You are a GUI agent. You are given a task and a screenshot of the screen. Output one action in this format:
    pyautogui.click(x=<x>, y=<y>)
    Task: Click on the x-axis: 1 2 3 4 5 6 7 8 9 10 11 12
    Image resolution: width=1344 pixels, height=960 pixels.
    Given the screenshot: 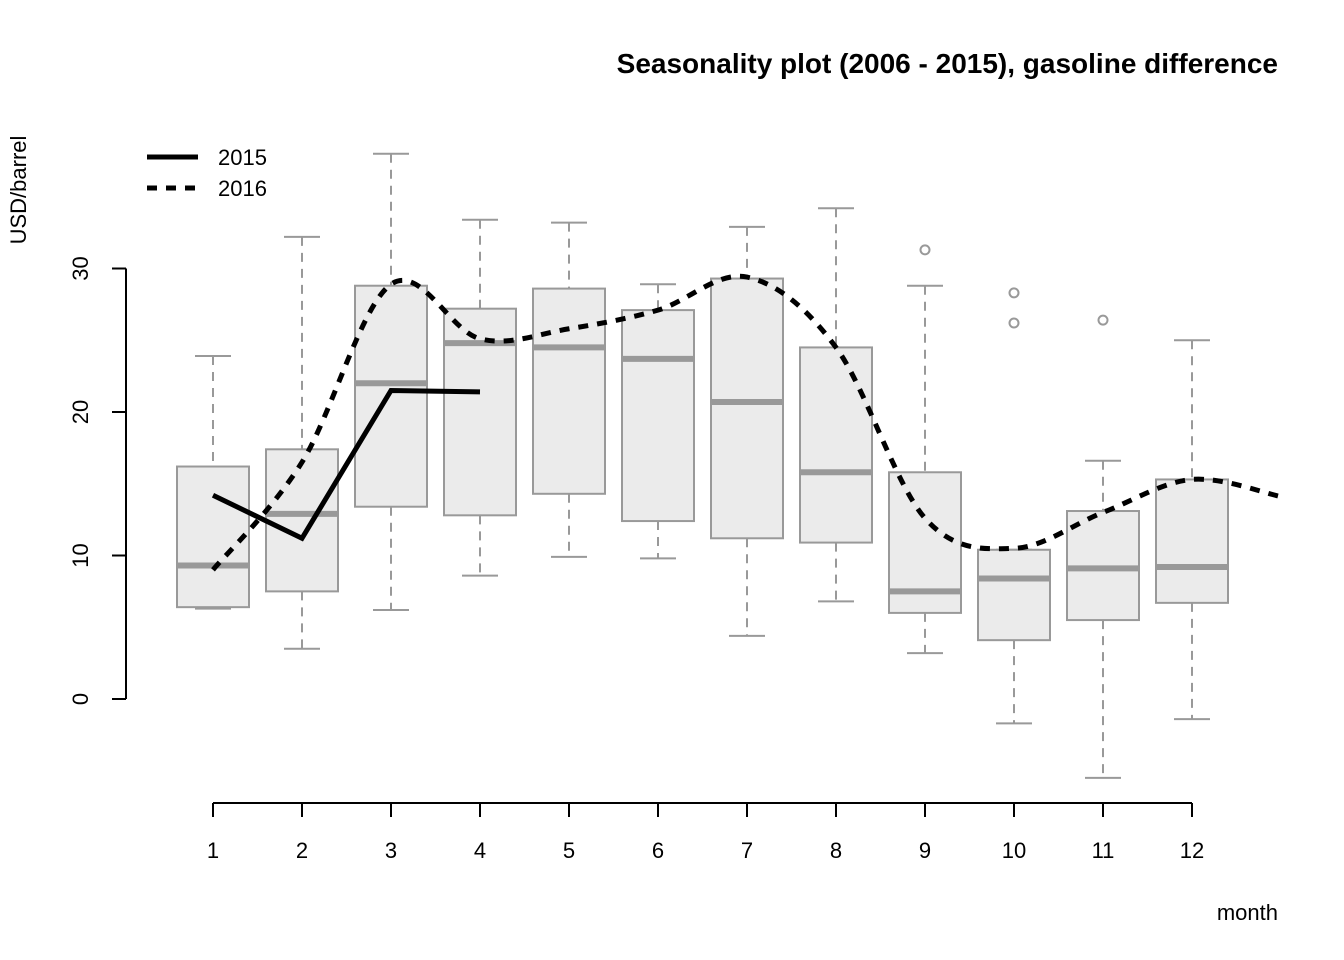 What is the action you would take?
    pyautogui.click(x=705, y=832)
    